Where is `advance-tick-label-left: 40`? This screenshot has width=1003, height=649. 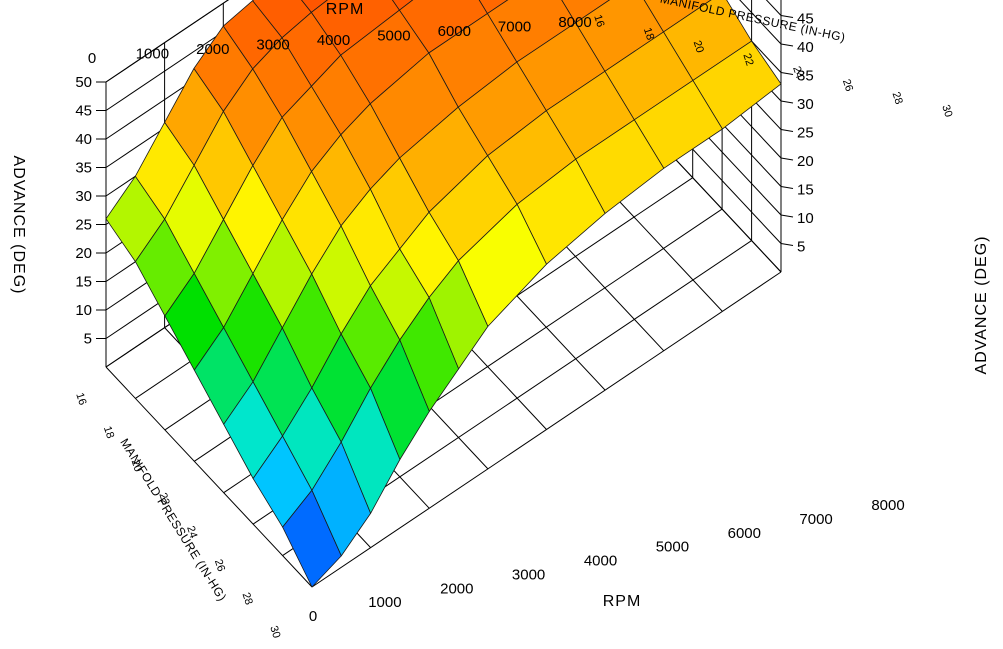 advance-tick-label-left: 40 is located at coordinates (83, 139).